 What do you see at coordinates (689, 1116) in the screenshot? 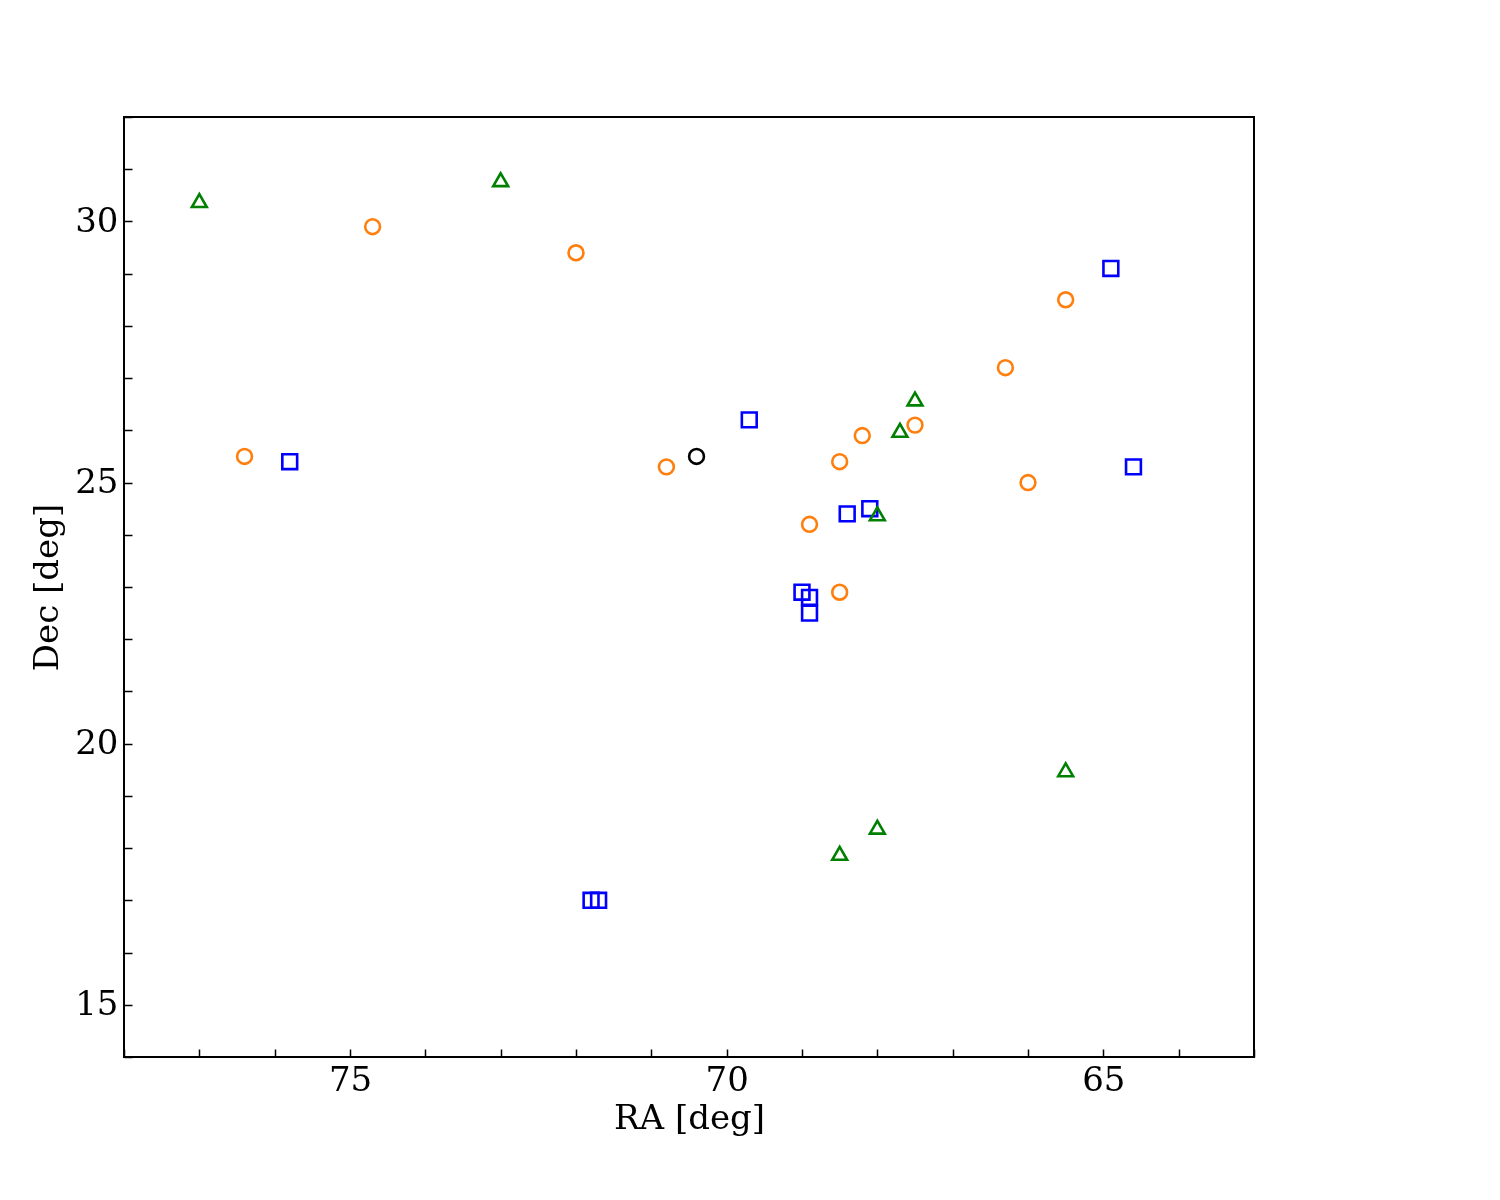
I see `x-axis-title: RA [deg]` at bounding box center [689, 1116].